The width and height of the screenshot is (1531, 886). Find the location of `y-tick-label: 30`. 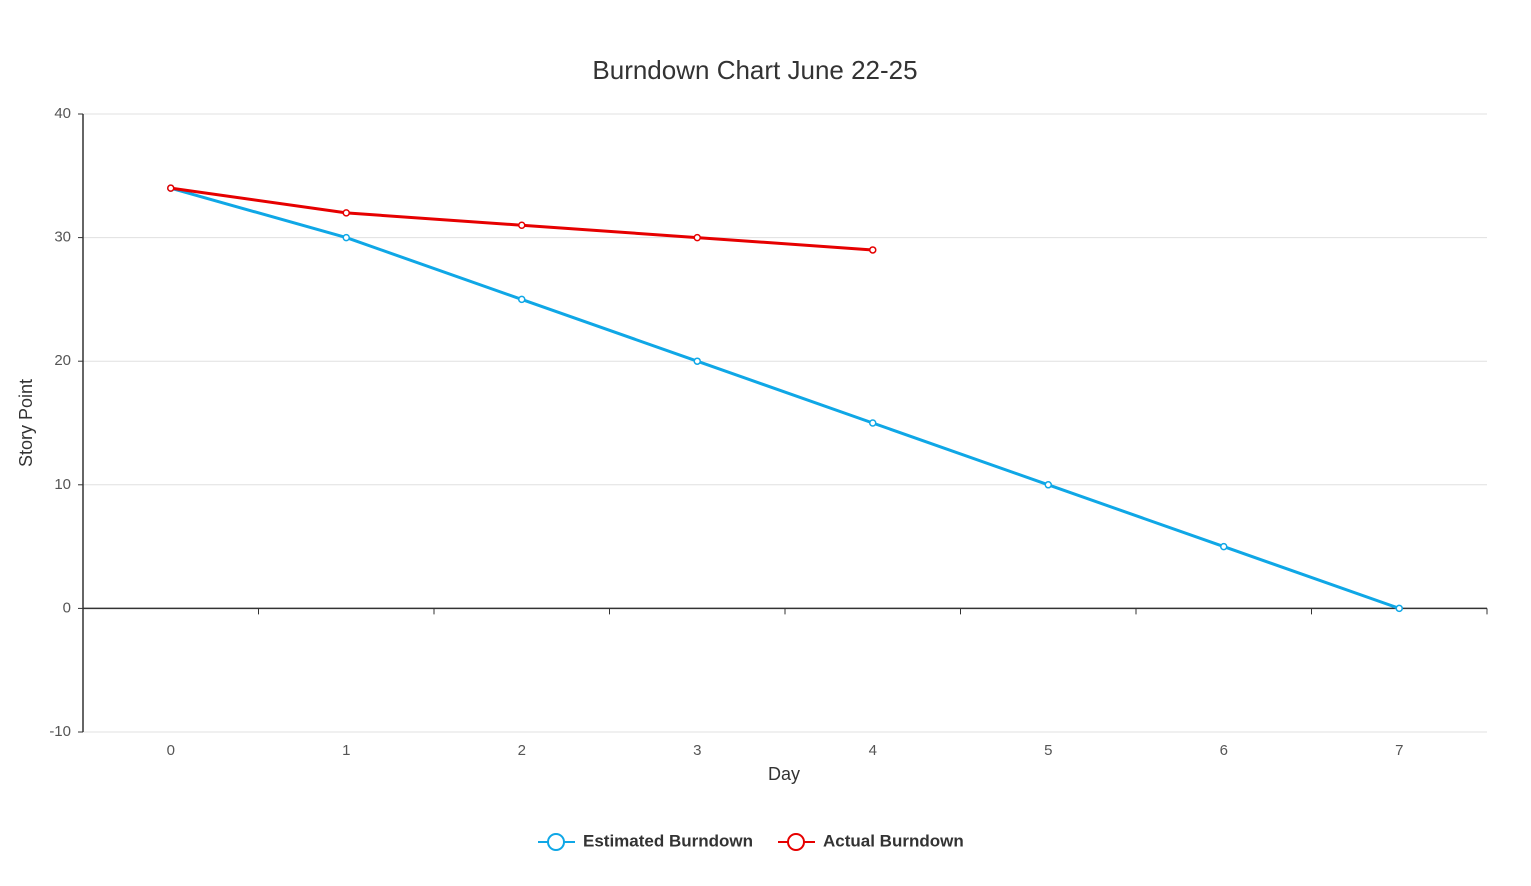

y-tick-label: 30 is located at coordinates (62, 237).